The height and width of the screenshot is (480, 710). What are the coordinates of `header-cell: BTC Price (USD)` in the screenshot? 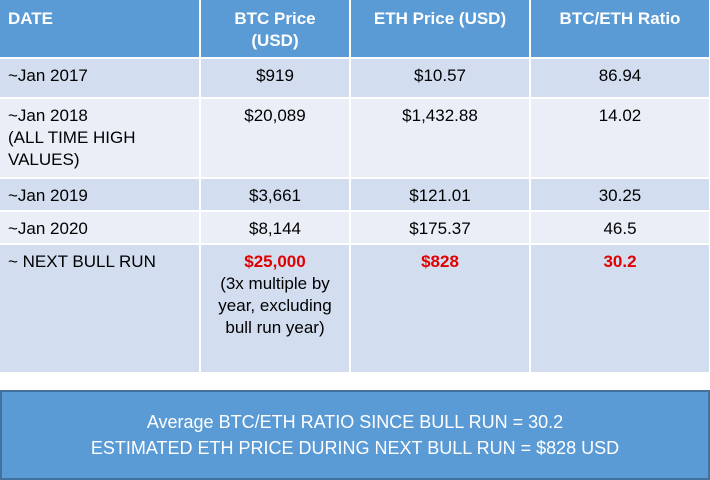 It's located at (275, 29).